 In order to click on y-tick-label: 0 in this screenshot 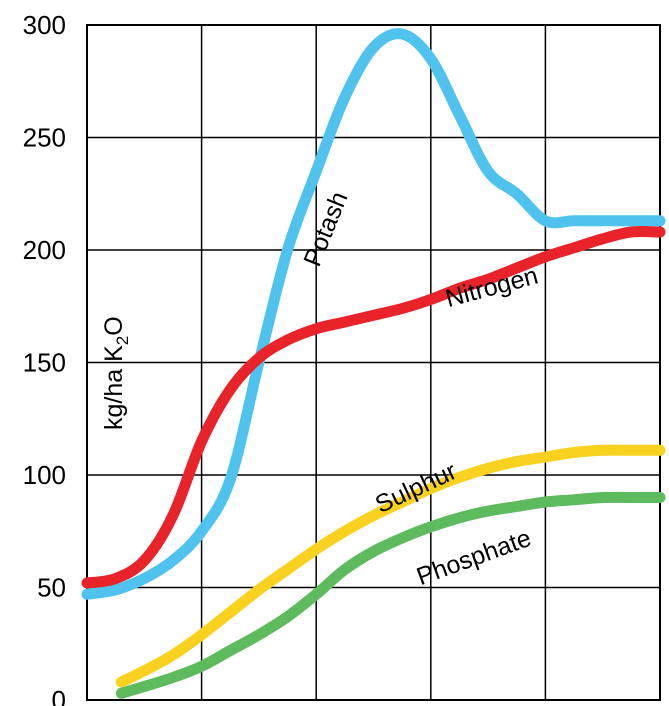, I will do `click(59, 695)`.